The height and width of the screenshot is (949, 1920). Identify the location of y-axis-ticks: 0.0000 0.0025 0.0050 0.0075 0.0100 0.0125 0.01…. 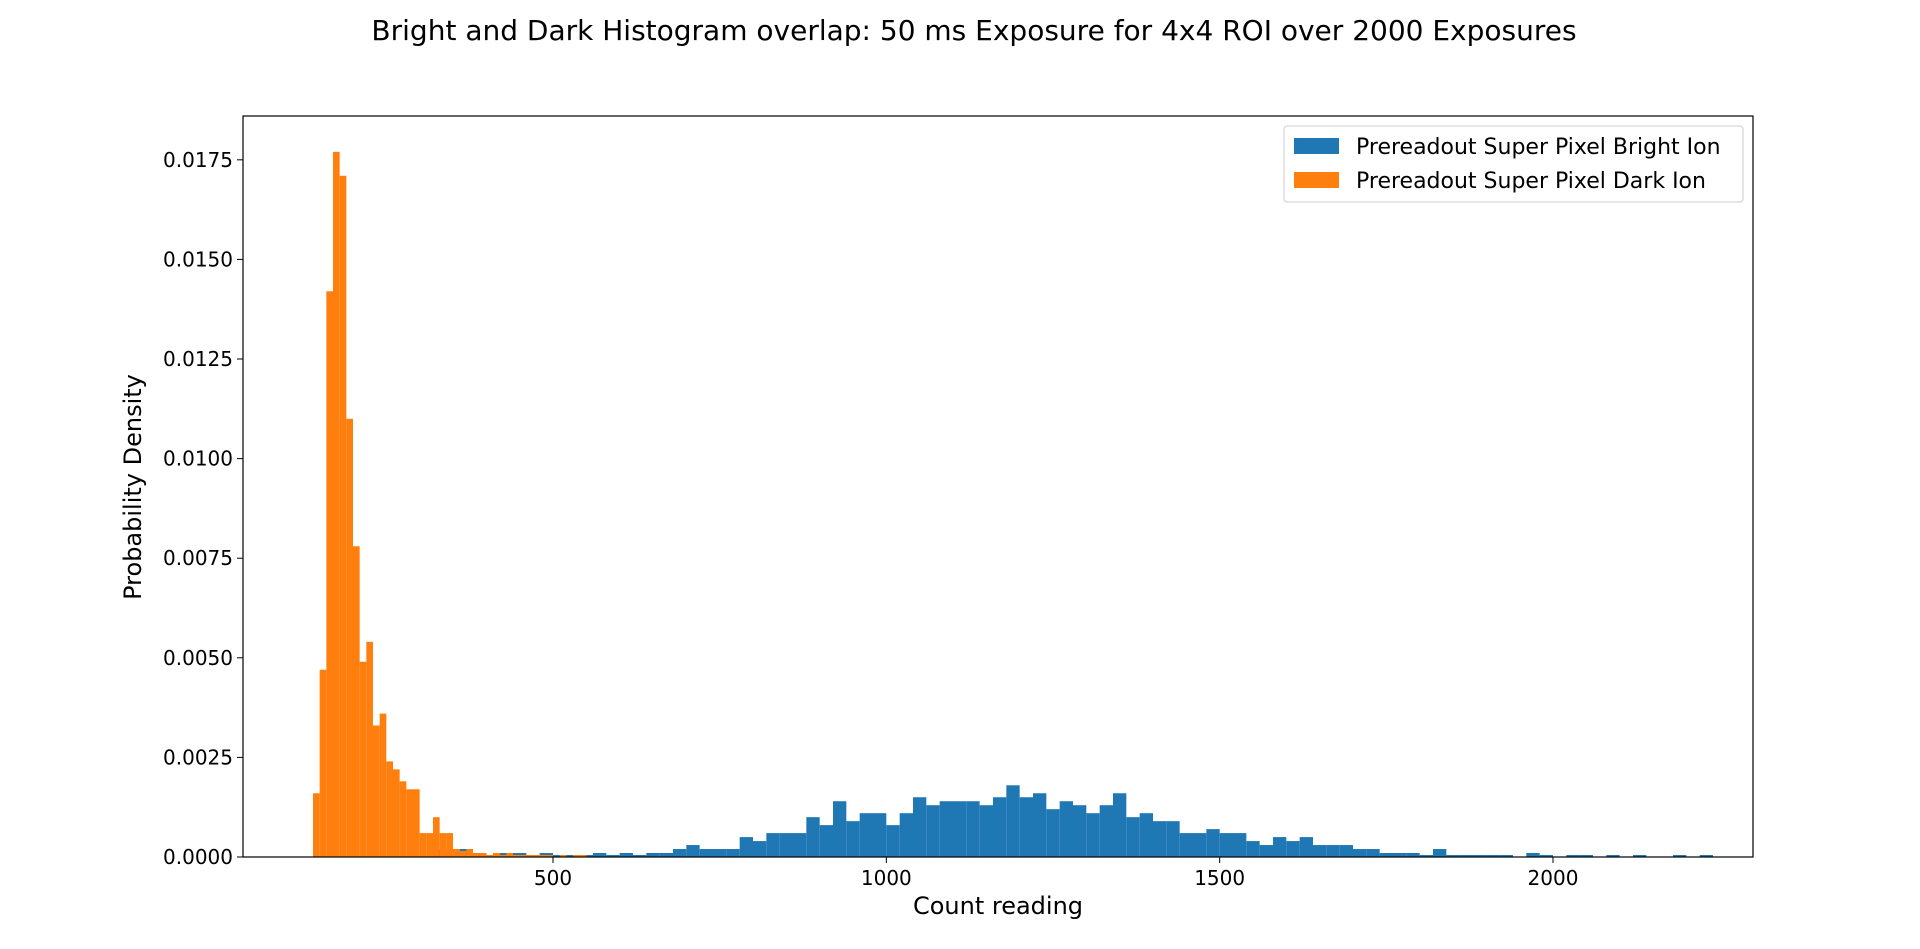
(203, 508).